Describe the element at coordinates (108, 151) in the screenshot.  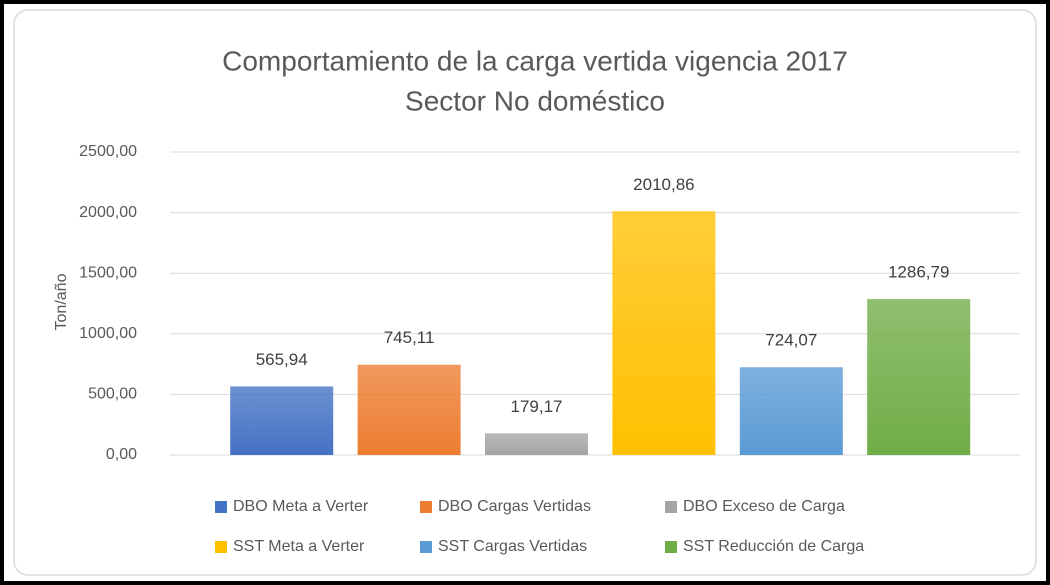
I see `y-tick-label: 2500,00` at that location.